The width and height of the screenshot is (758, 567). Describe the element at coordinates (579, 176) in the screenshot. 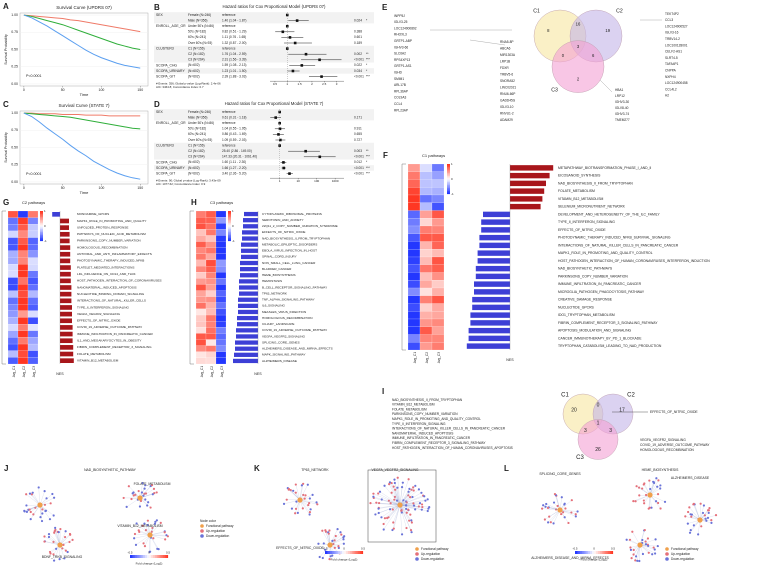

I see `pathway-name: EICOSANOID_SYNTHESIS` at that location.